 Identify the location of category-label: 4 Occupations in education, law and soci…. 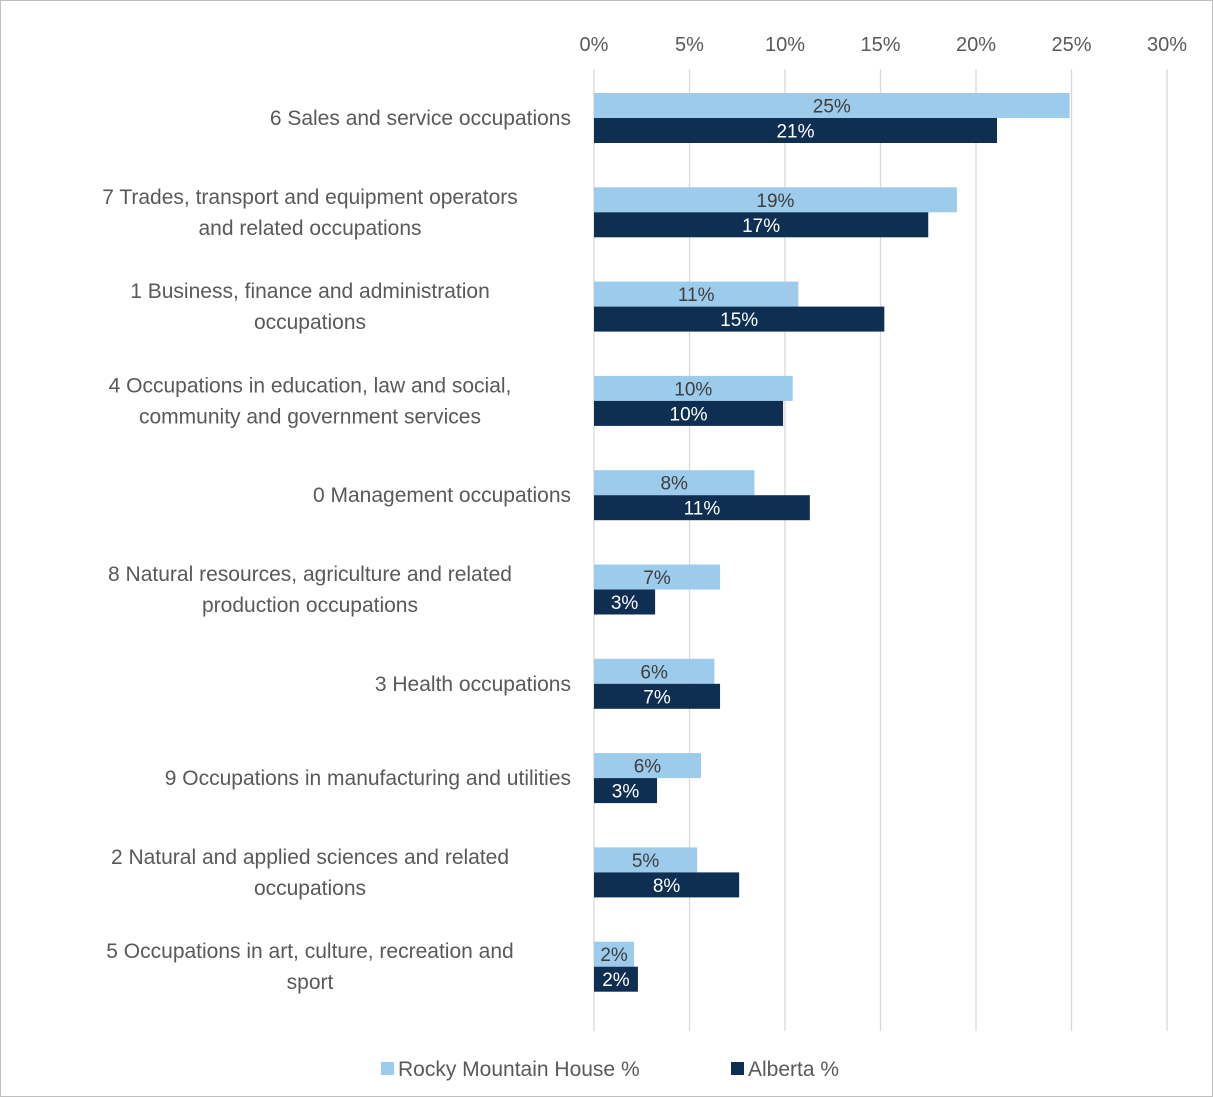
(310, 385).